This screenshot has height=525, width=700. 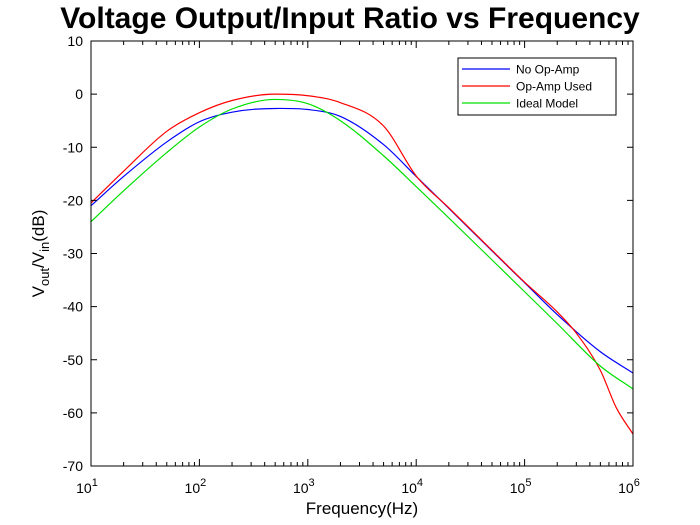 What do you see at coordinates (547, 104) in the screenshot?
I see `legend-label-ideal-model: Ideal Model` at bounding box center [547, 104].